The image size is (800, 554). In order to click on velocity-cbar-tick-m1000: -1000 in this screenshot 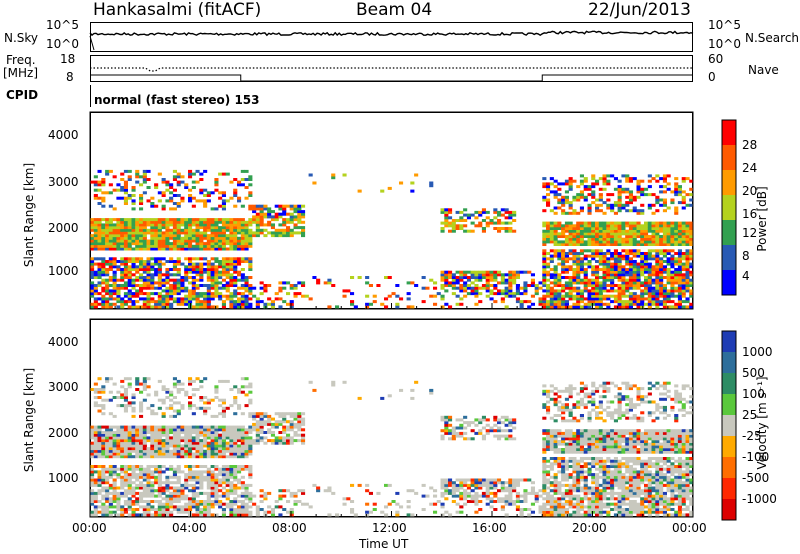, I will do `click(759, 499)`.